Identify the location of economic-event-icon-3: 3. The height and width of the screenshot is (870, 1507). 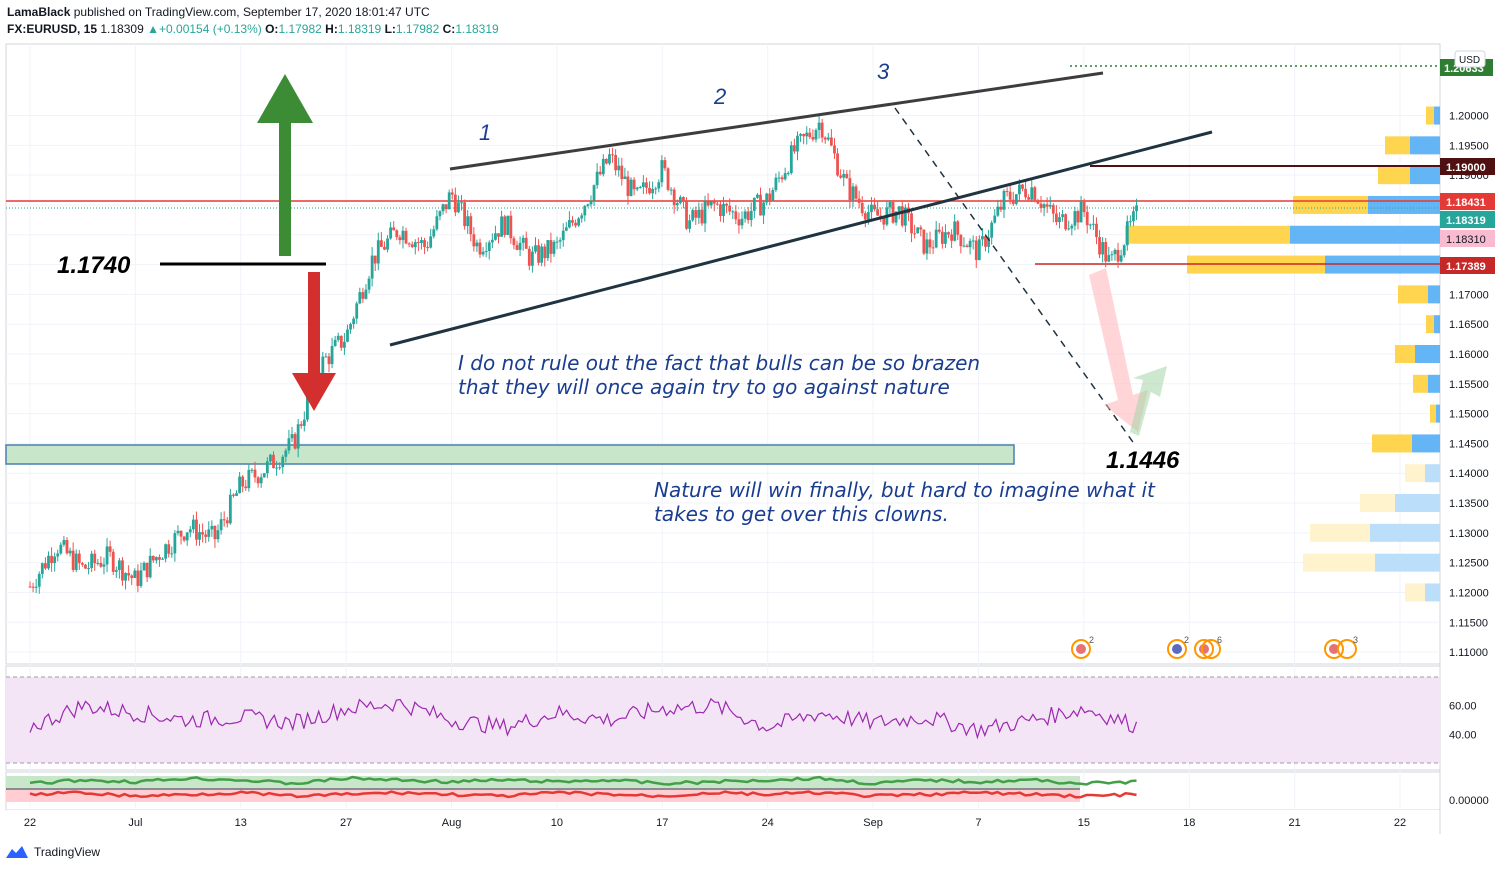
(1341, 647).